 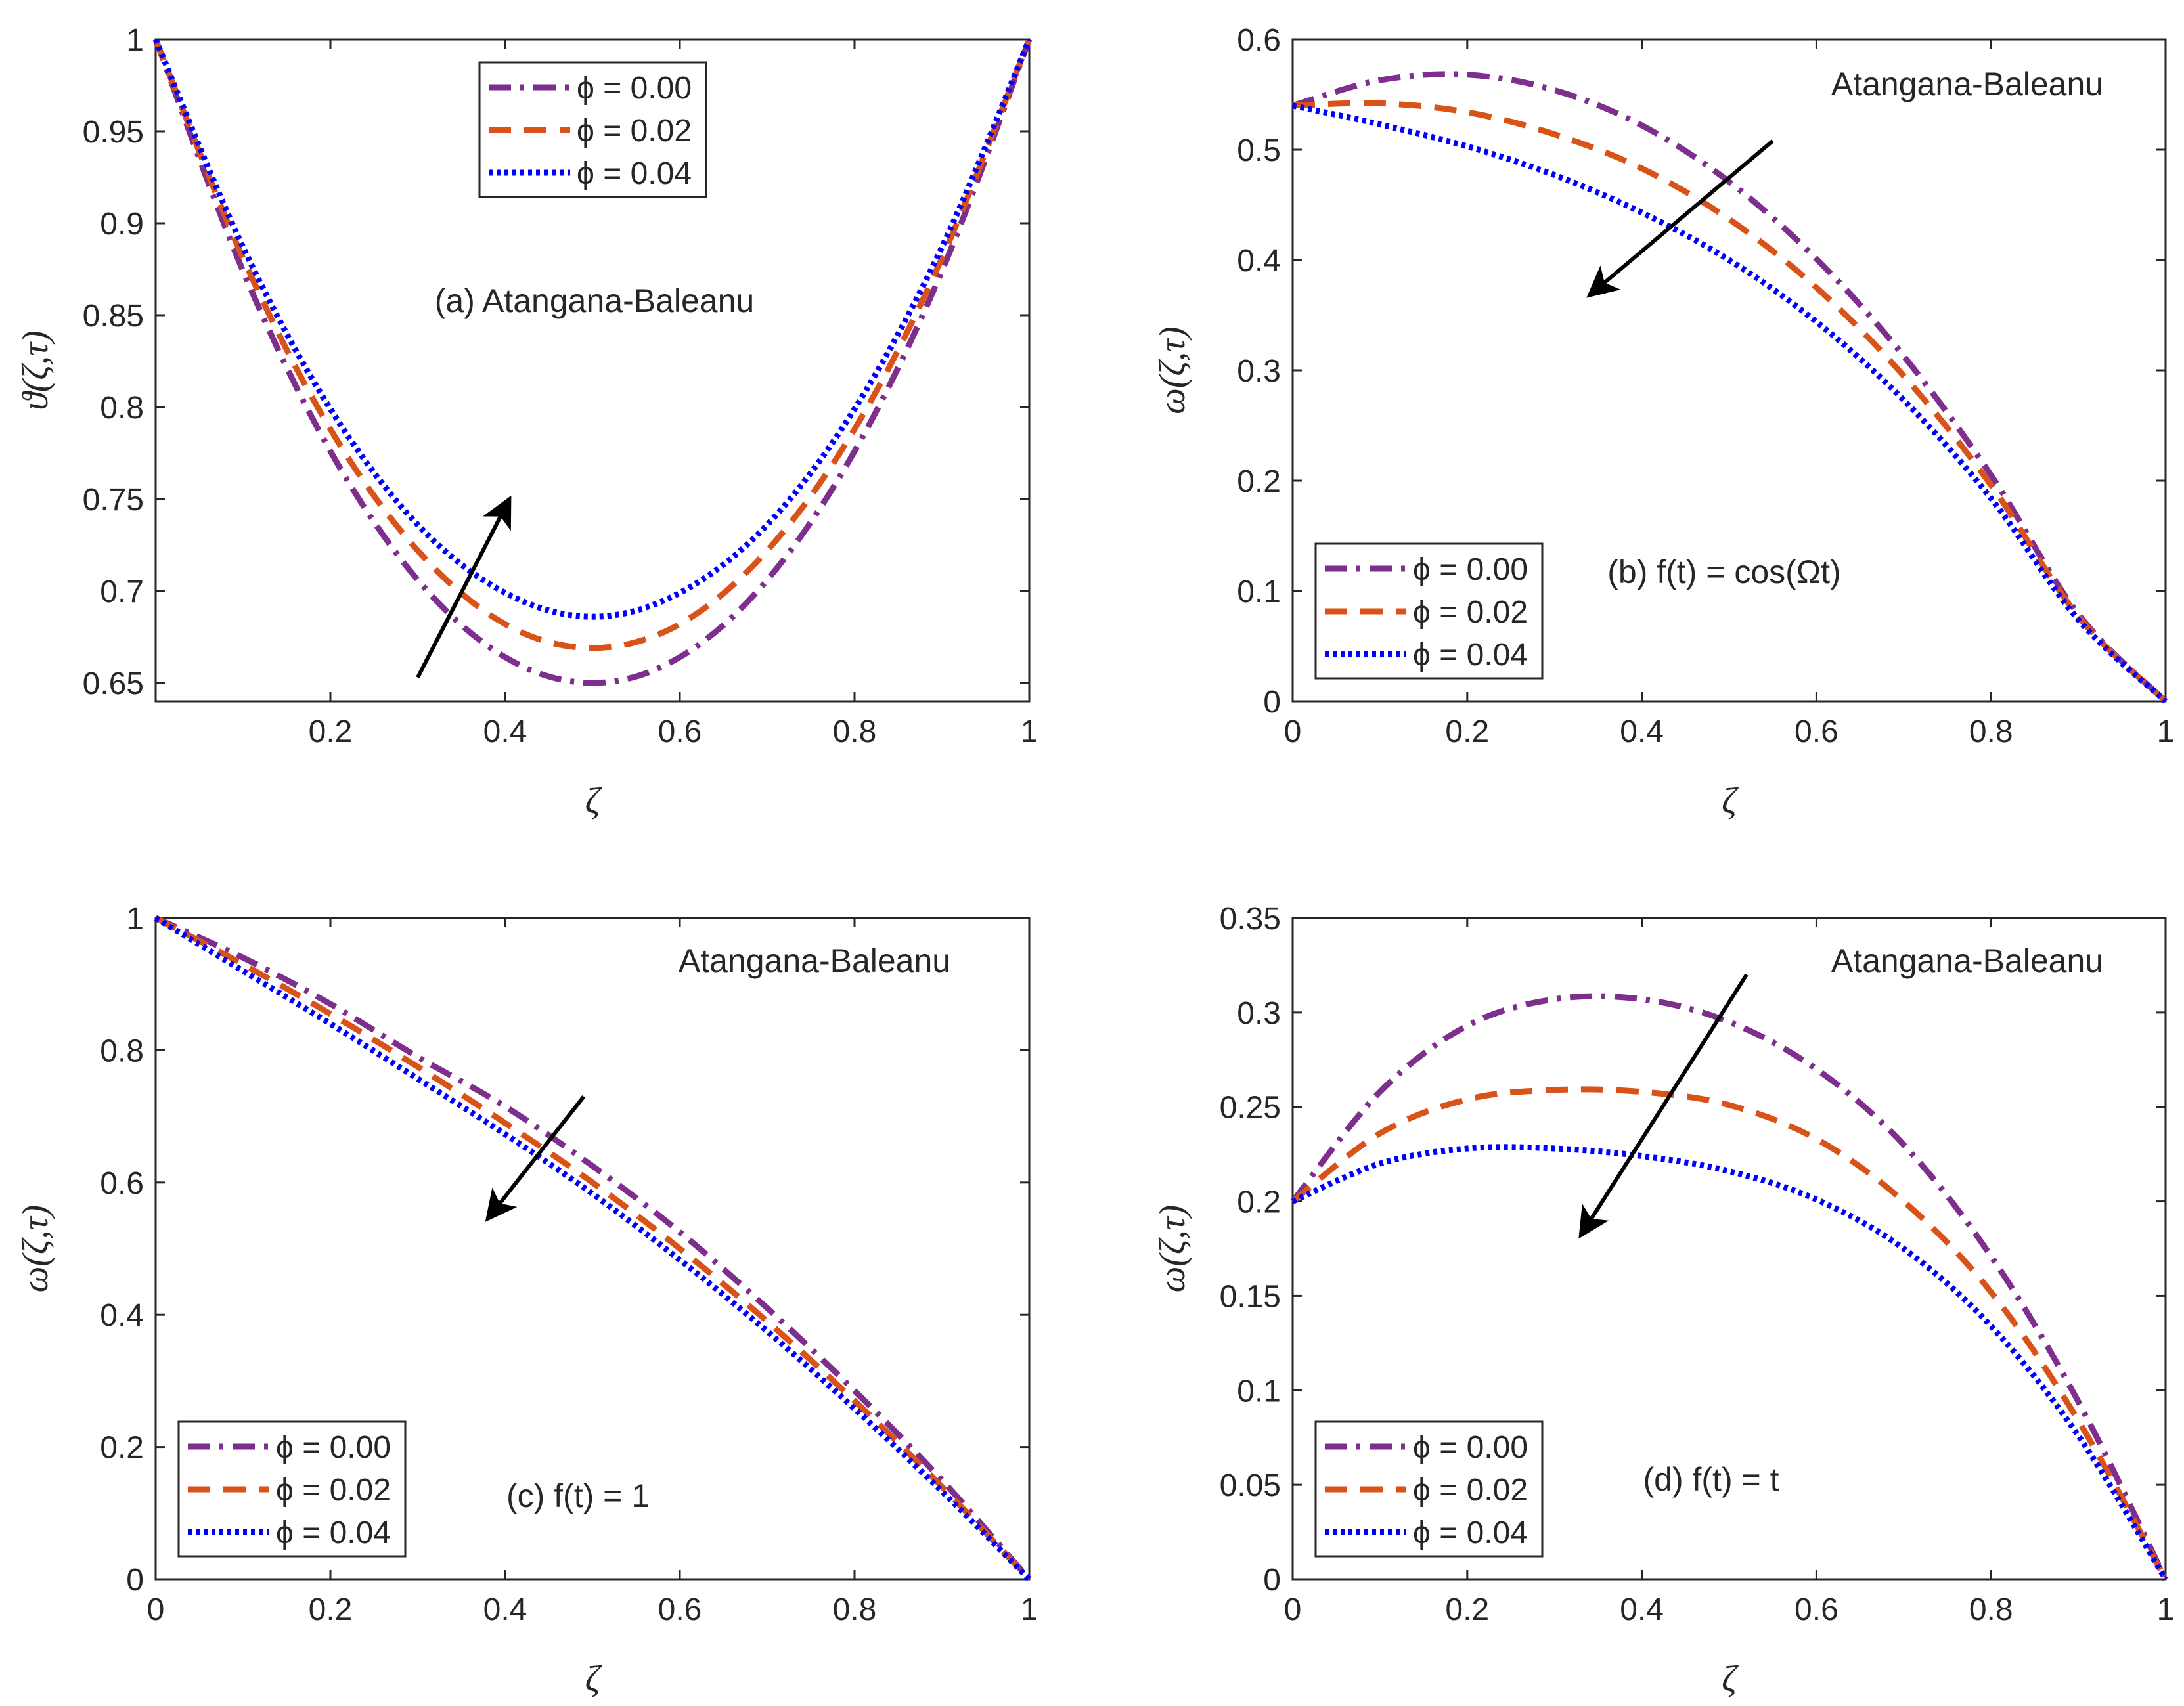 I want to click on y-tick-label: 0.25, so click(x=1250, y=1108).